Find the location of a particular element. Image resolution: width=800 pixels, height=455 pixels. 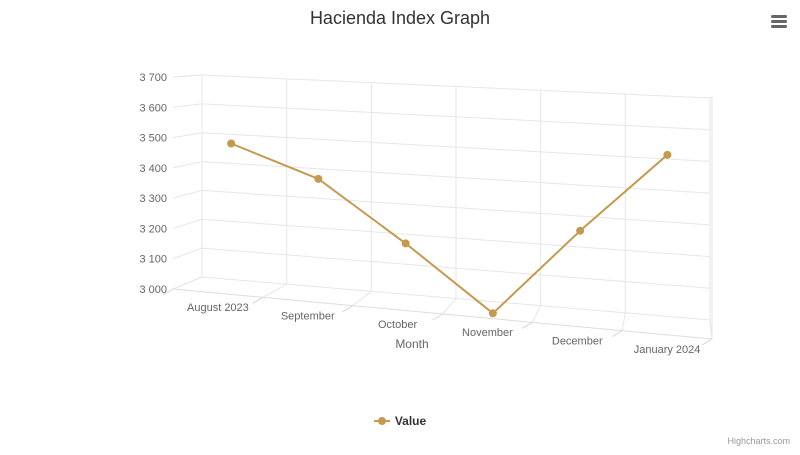

credits-link: Highcharts.com is located at coordinates (758, 441).